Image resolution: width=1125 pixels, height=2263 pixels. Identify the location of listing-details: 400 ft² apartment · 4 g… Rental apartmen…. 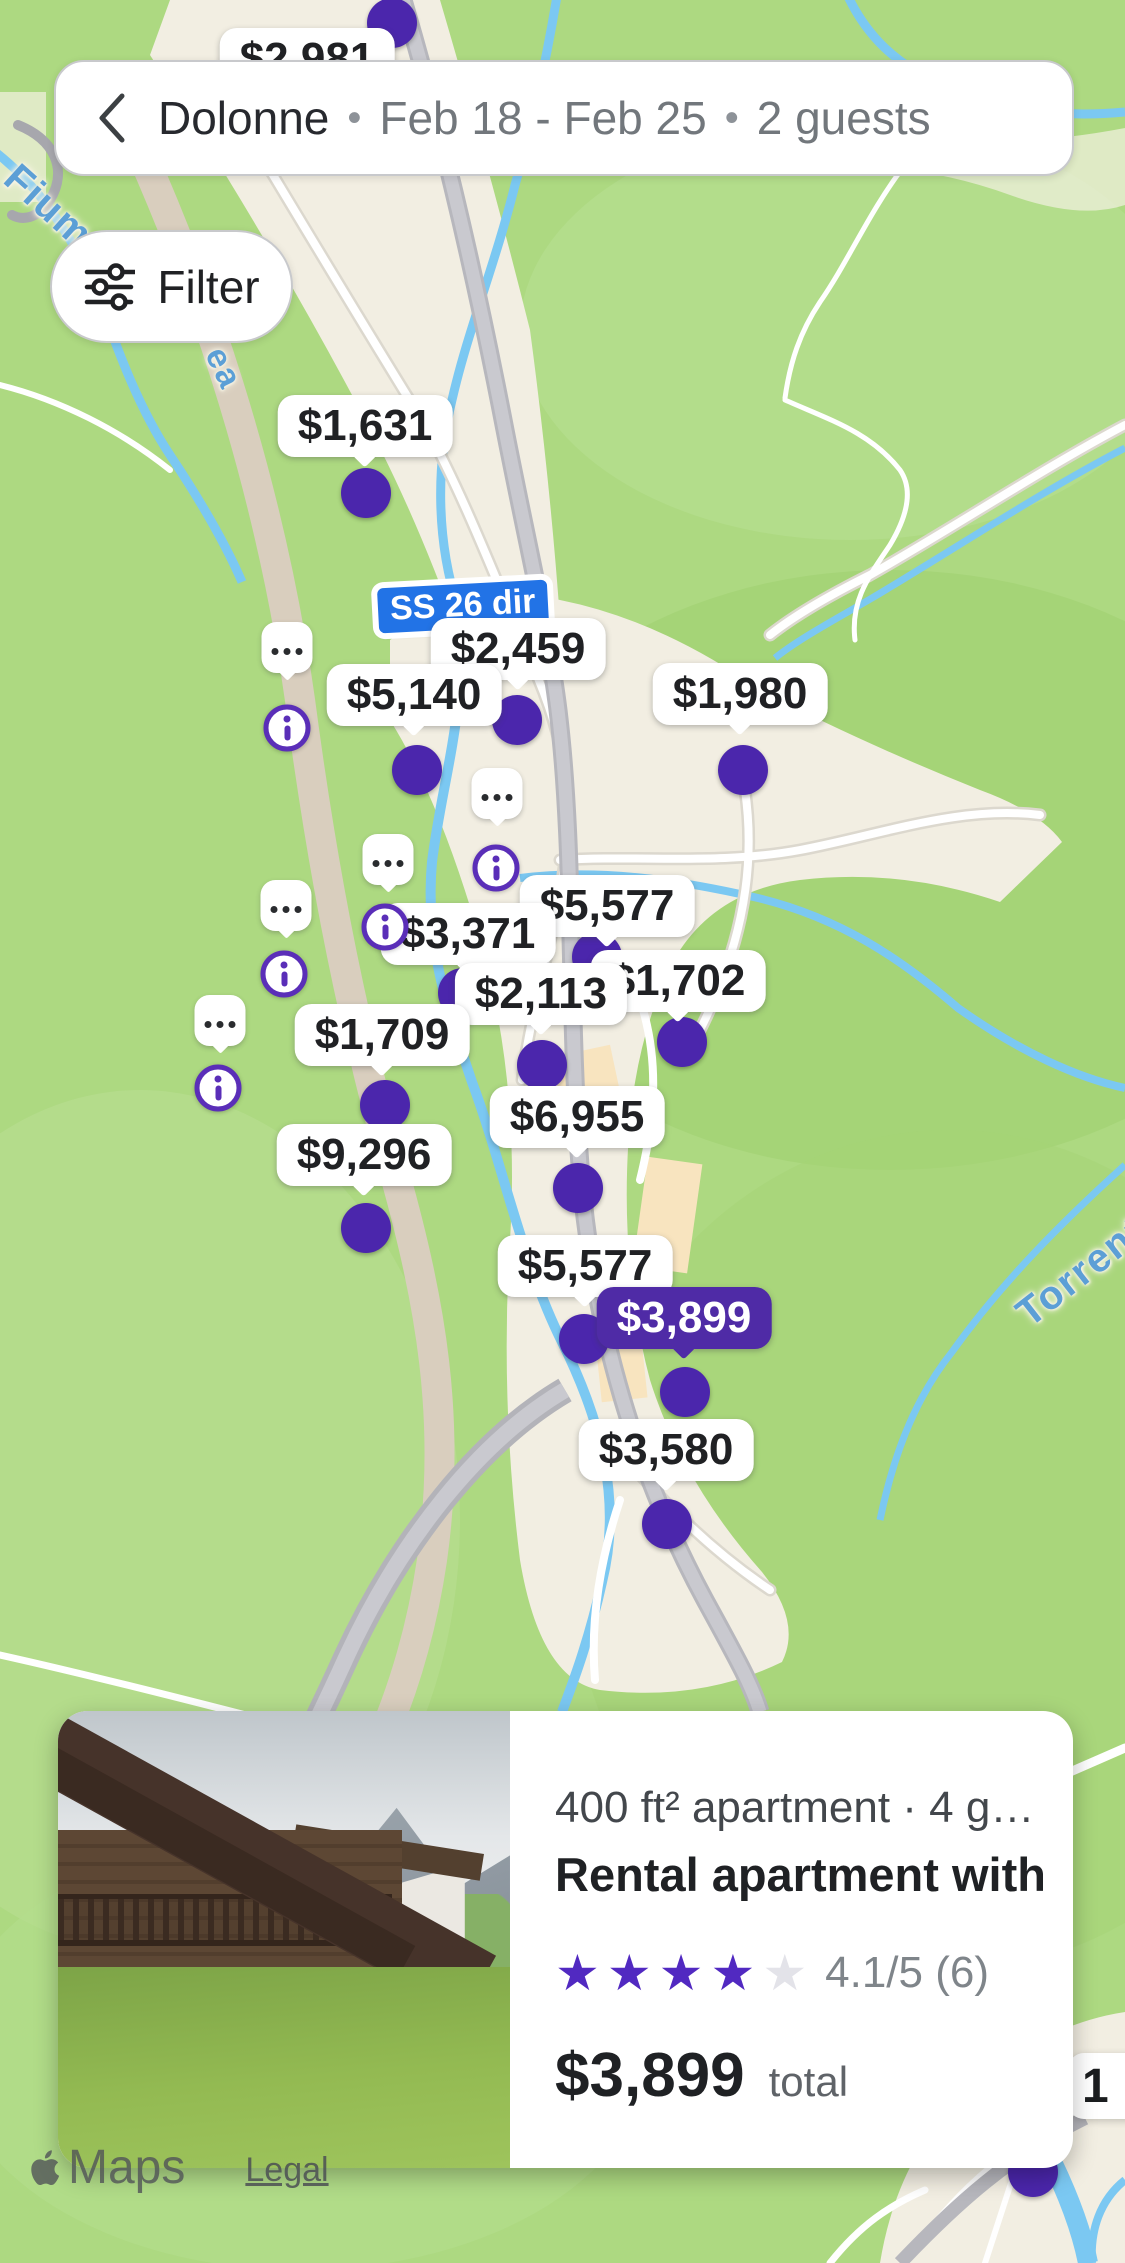
(799, 1947).